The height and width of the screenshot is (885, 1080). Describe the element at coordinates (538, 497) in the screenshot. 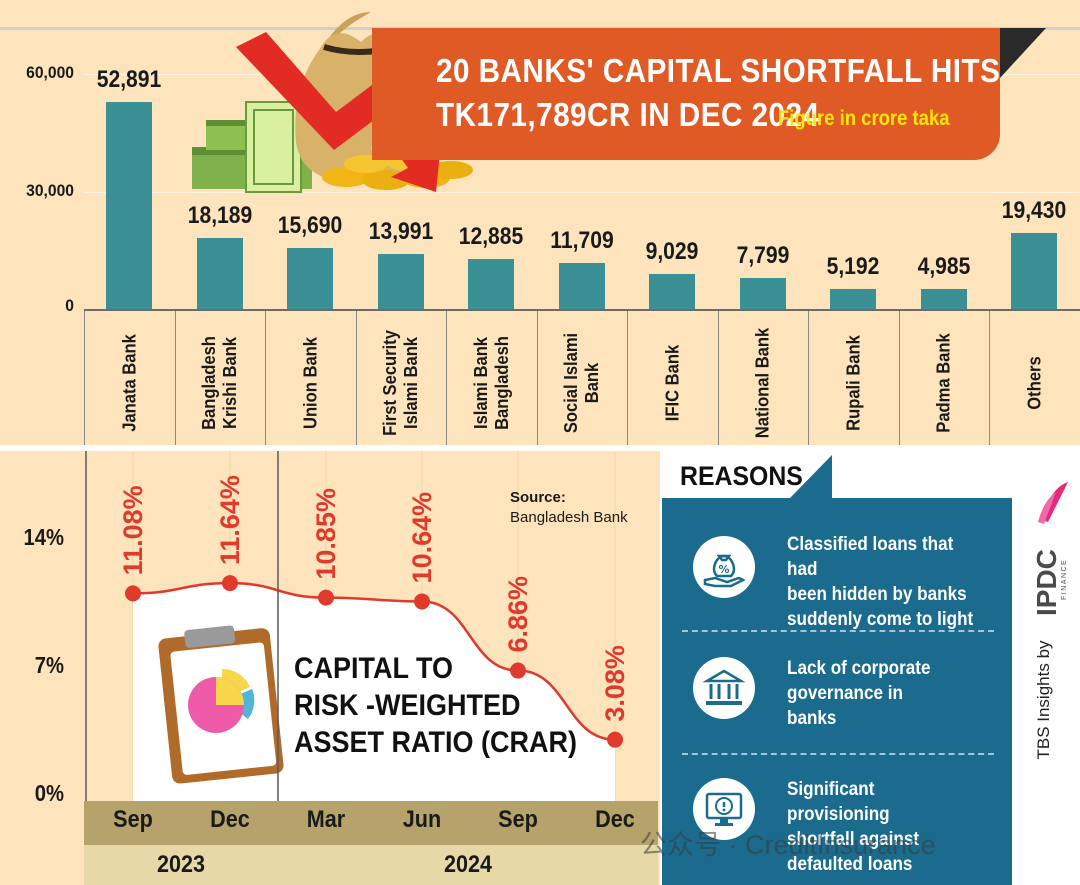

I see `source-title: Source:` at that location.